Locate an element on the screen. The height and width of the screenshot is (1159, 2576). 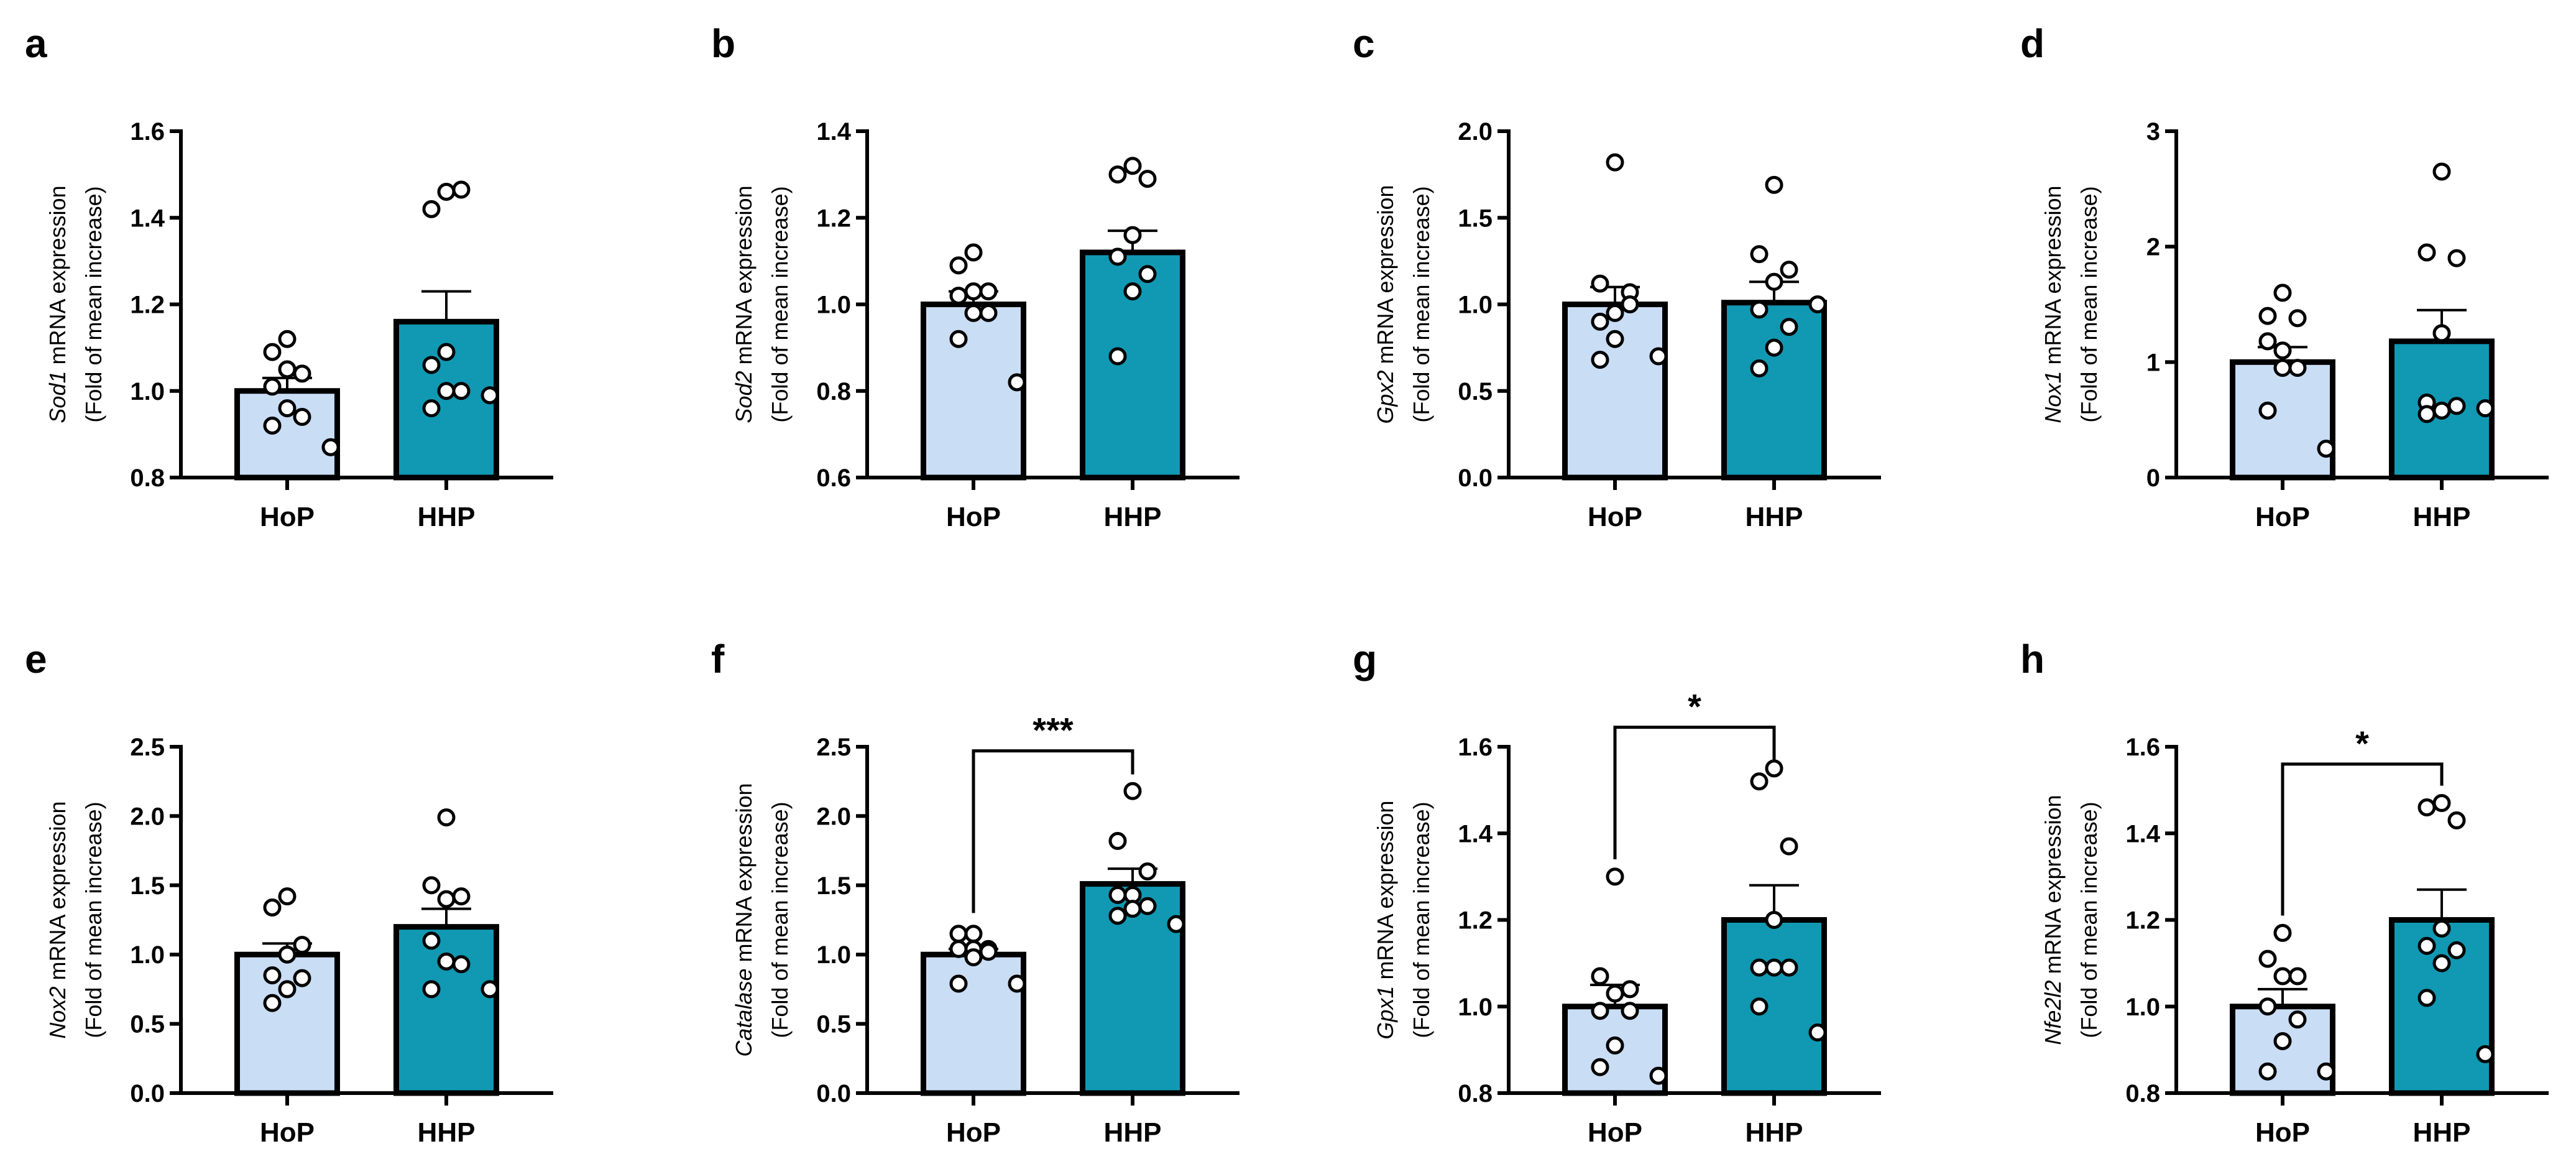
y-tick-label: 2 is located at coordinates (2153, 247).